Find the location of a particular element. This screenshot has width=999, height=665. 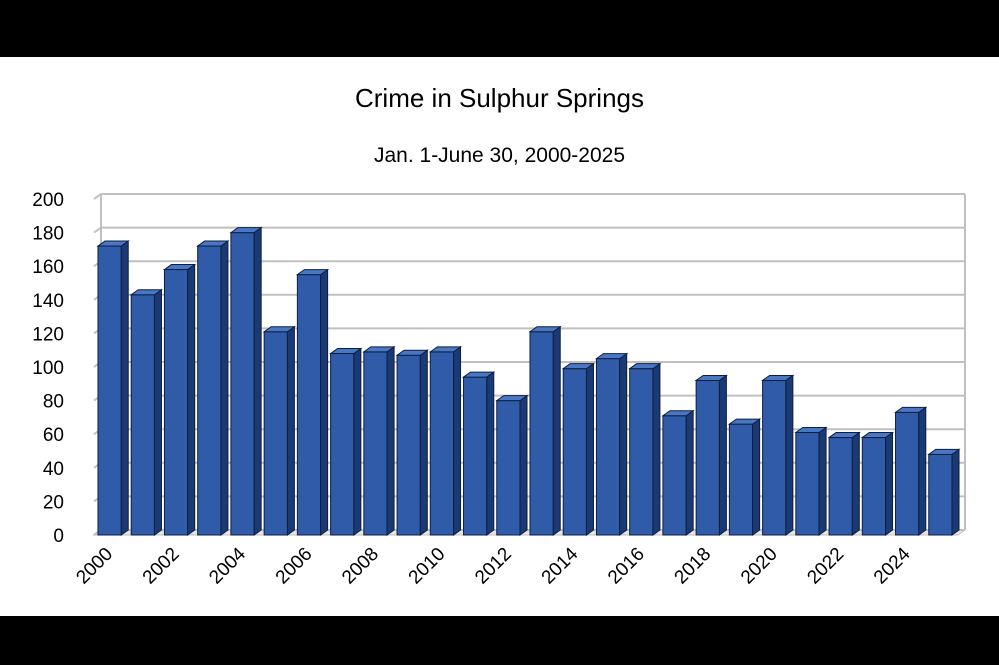

y-tick-label: 0 is located at coordinates (58, 536).